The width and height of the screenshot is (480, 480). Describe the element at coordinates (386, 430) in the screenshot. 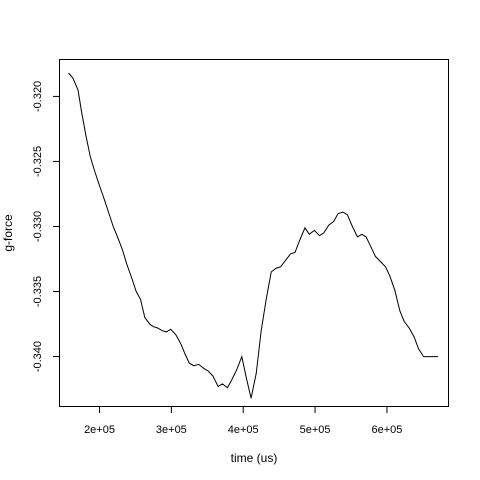

I see `x-tick-label: 6e+05` at that location.